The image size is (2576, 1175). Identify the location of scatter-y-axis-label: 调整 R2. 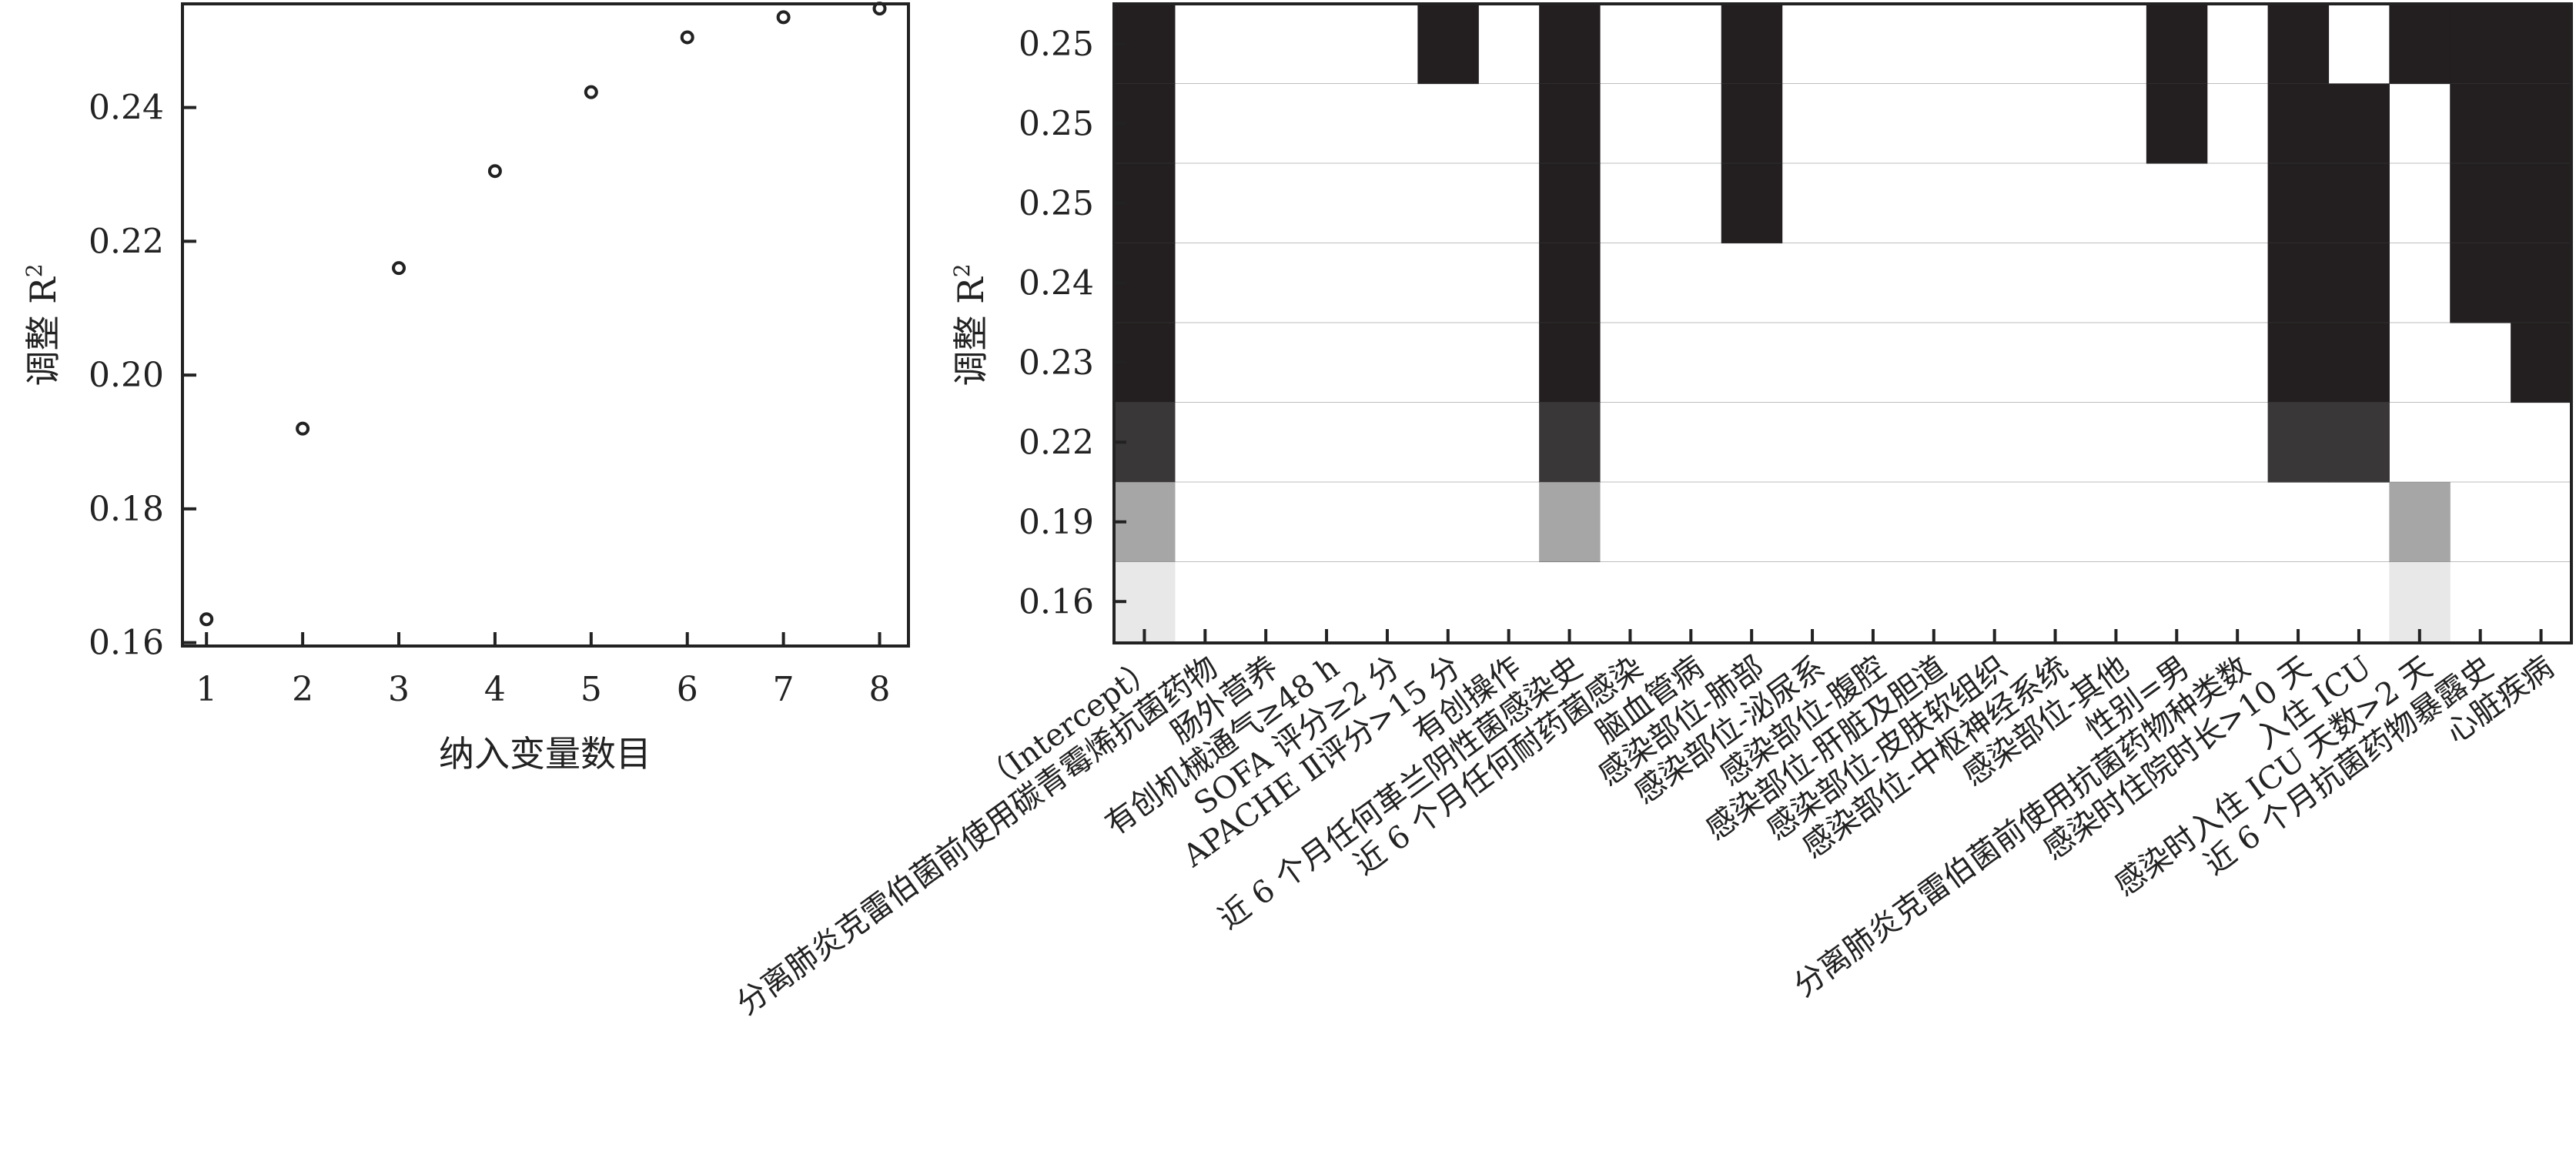
(43, 324).